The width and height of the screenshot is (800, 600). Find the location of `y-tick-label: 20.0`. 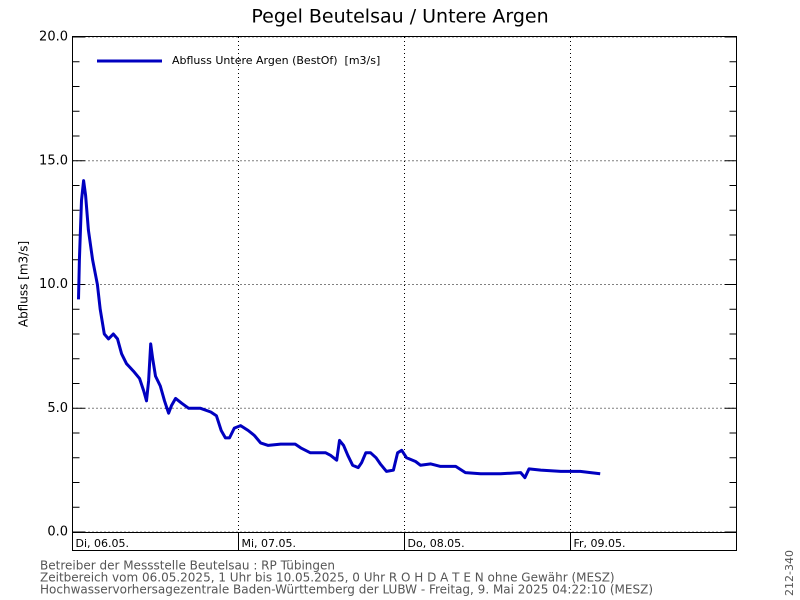

y-tick-label: 20.0 is located at coordinates (53, 37).